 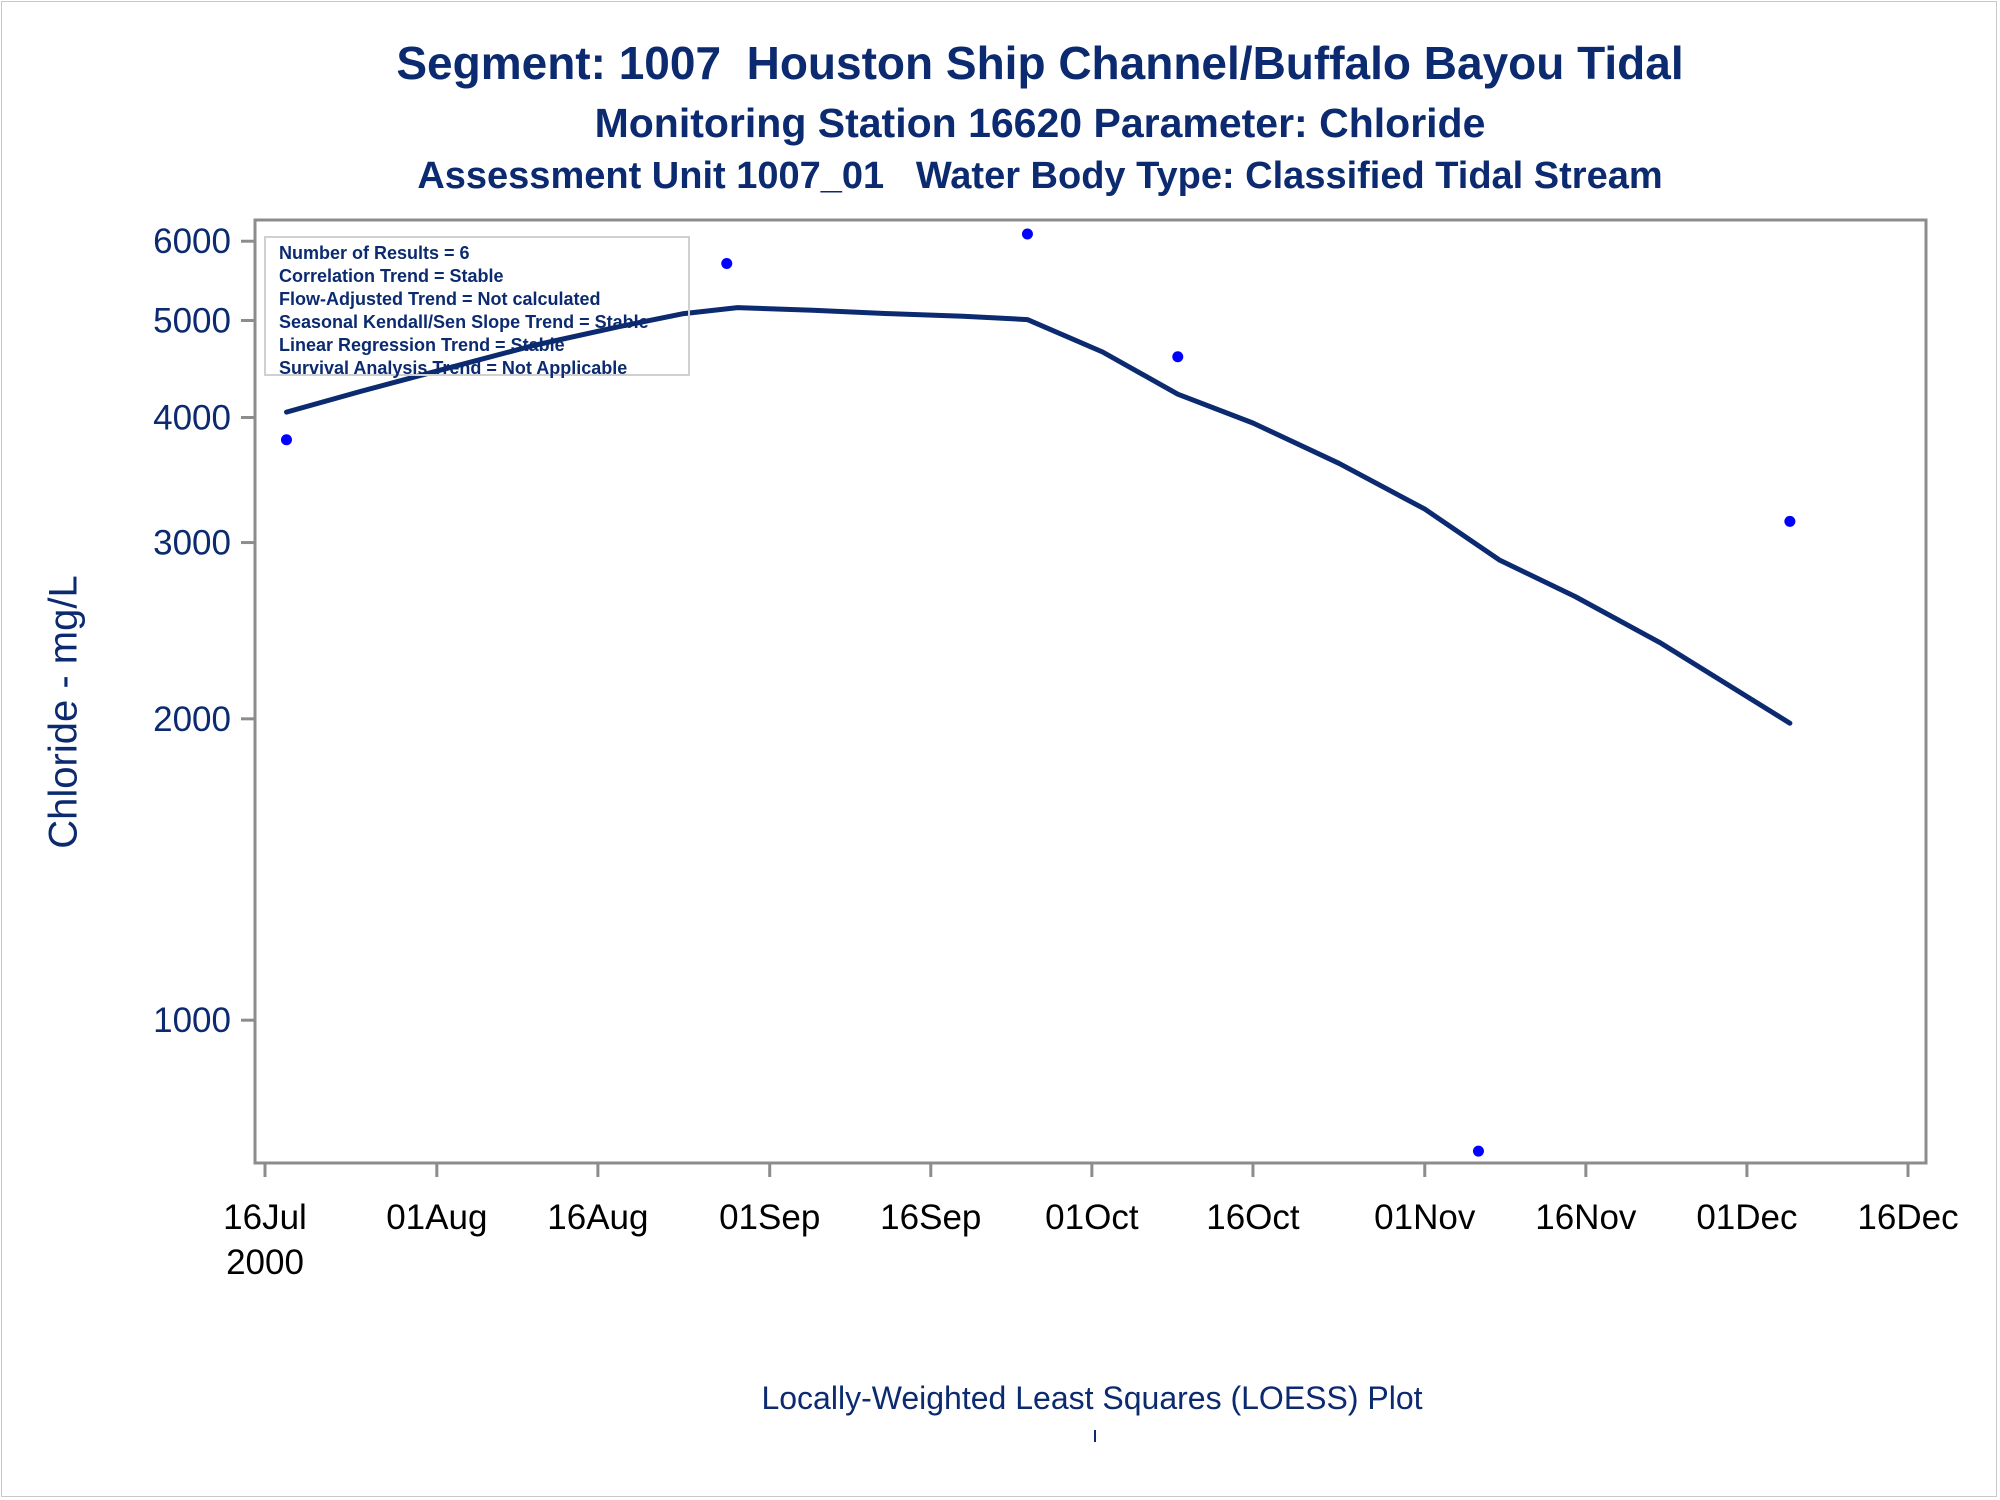 What do you see at coordinates (192, 241) in the screenshot?
I see `y-tick-label: 6000` at bounding box center [192, 241].